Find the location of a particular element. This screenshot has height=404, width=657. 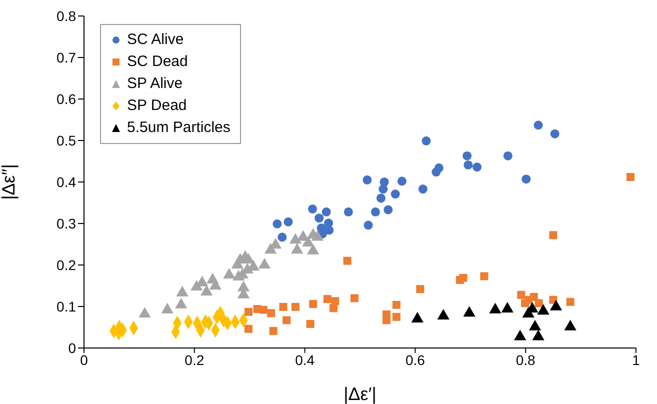

x-axis-title: |Δε′| is located at coordinates (360, 394).